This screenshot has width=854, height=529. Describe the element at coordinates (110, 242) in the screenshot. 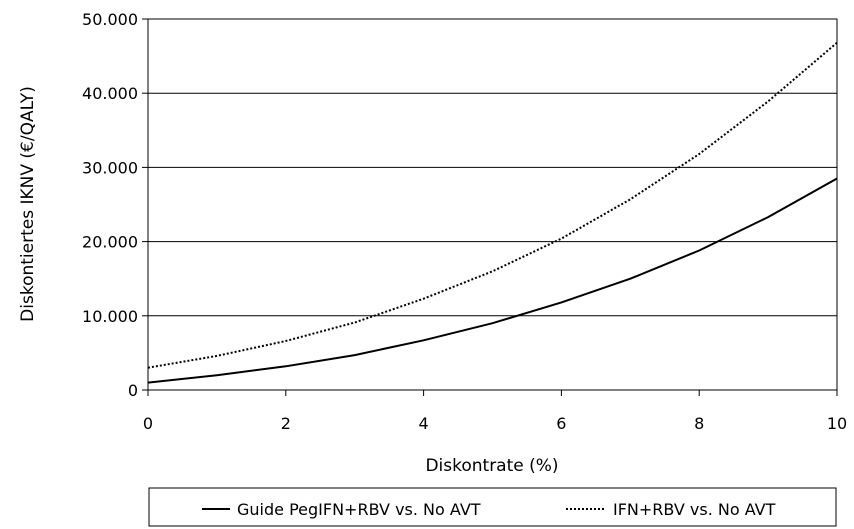

I see `y-tick-label-2: 20.000` at that location.